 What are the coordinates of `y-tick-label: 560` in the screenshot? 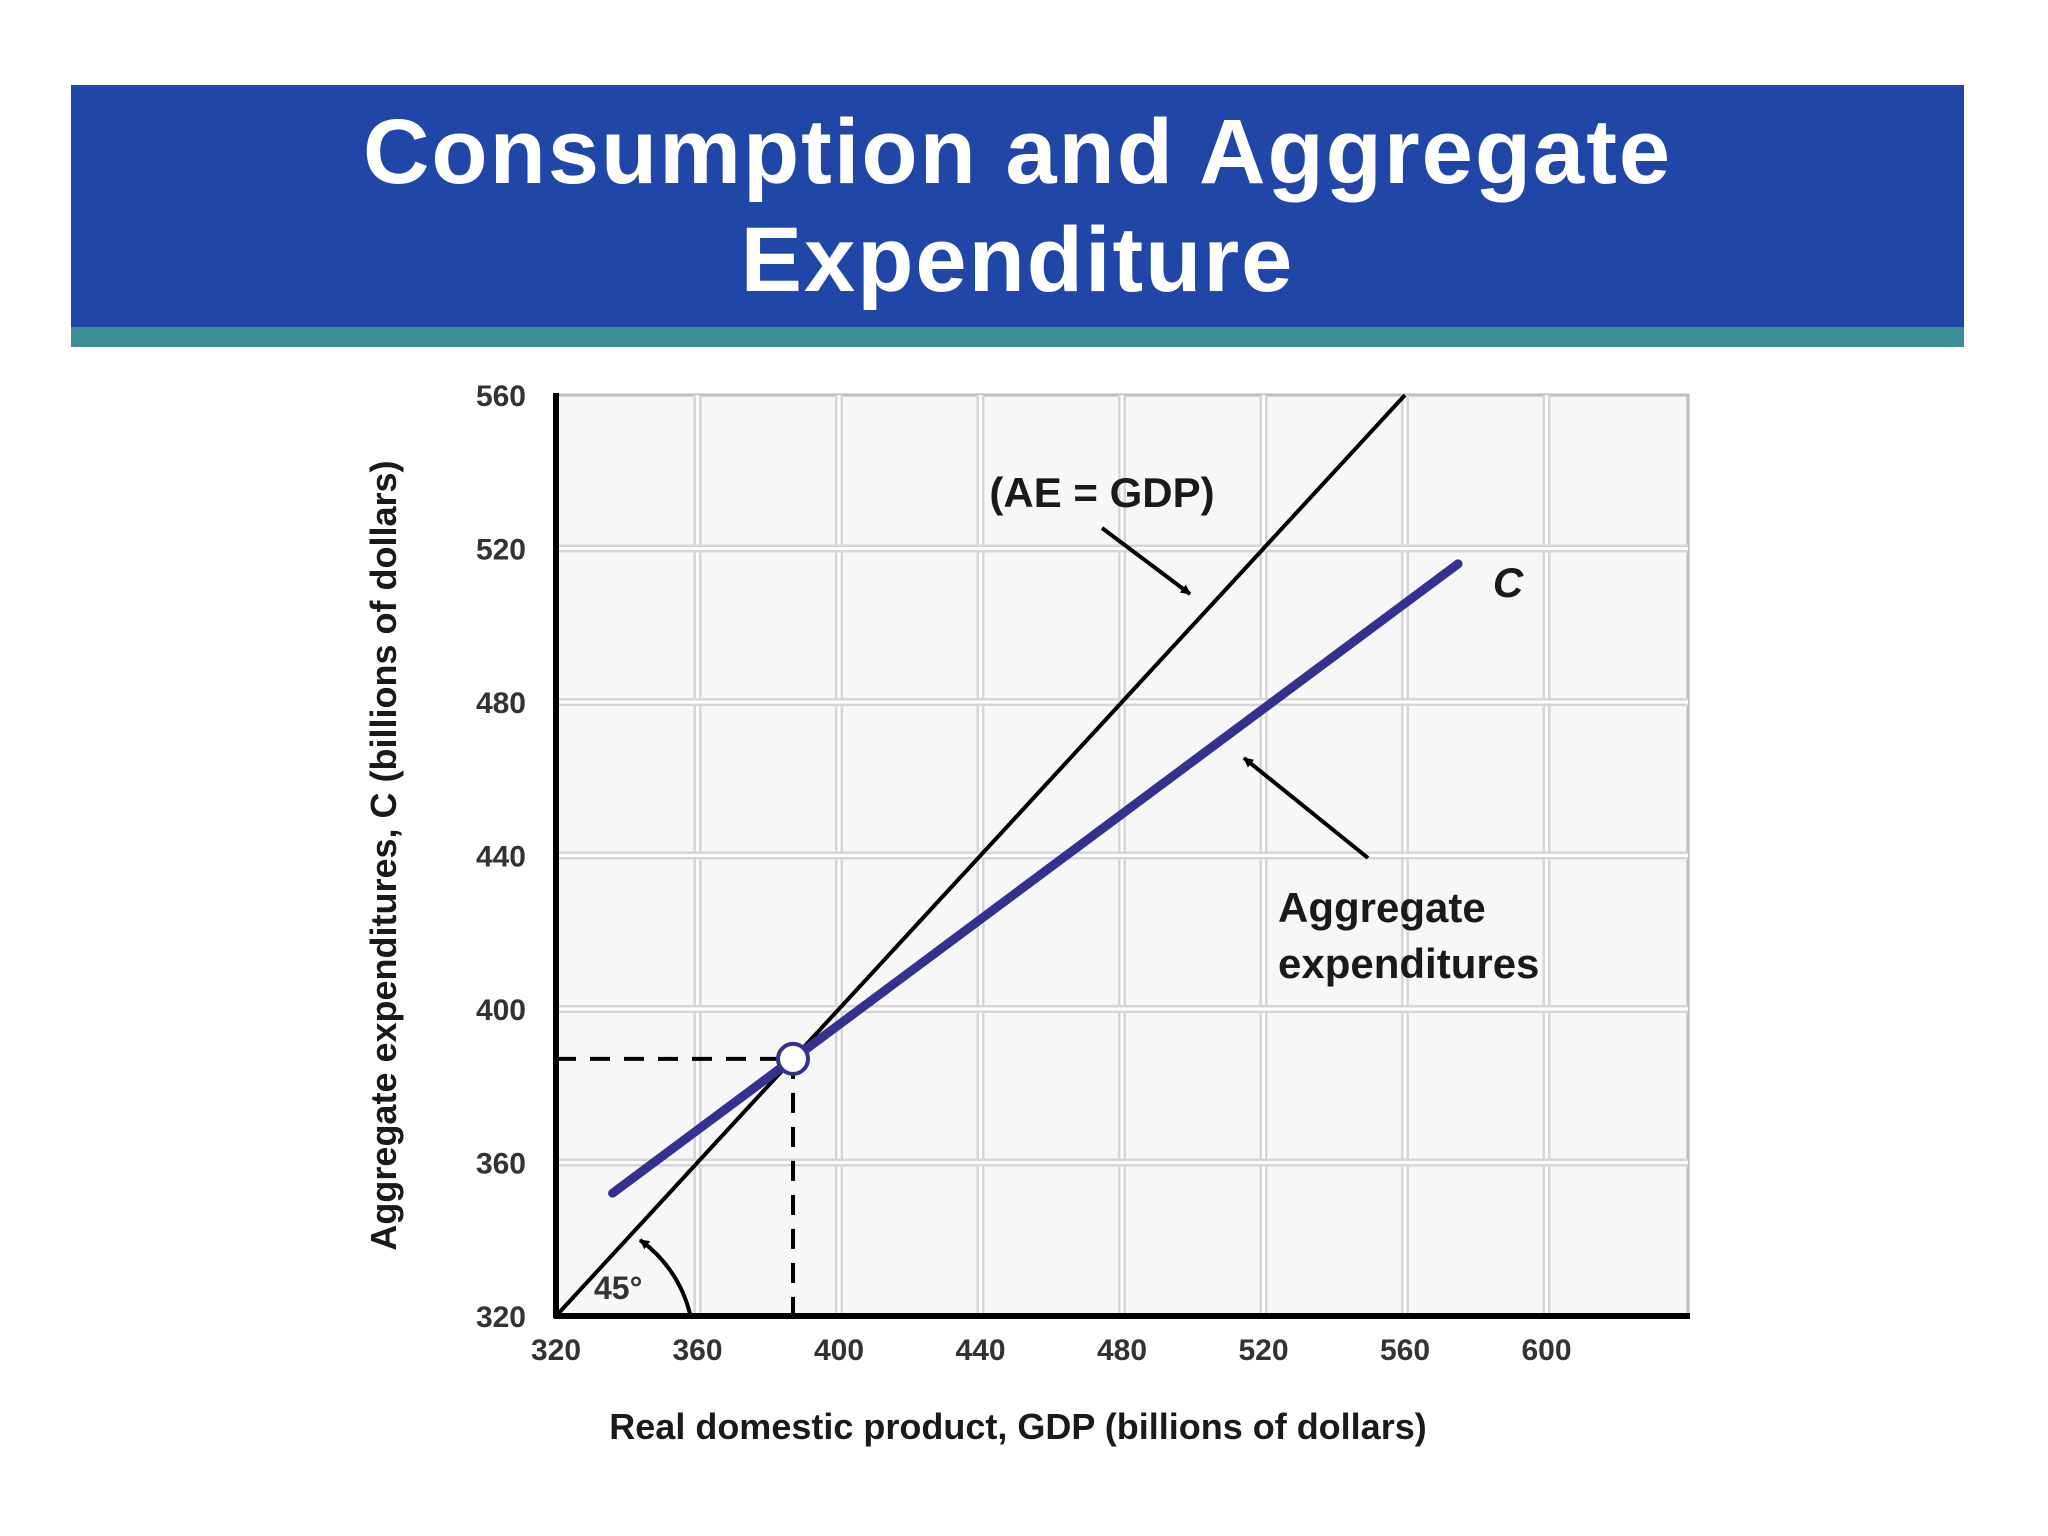 It's located at (501, 396).